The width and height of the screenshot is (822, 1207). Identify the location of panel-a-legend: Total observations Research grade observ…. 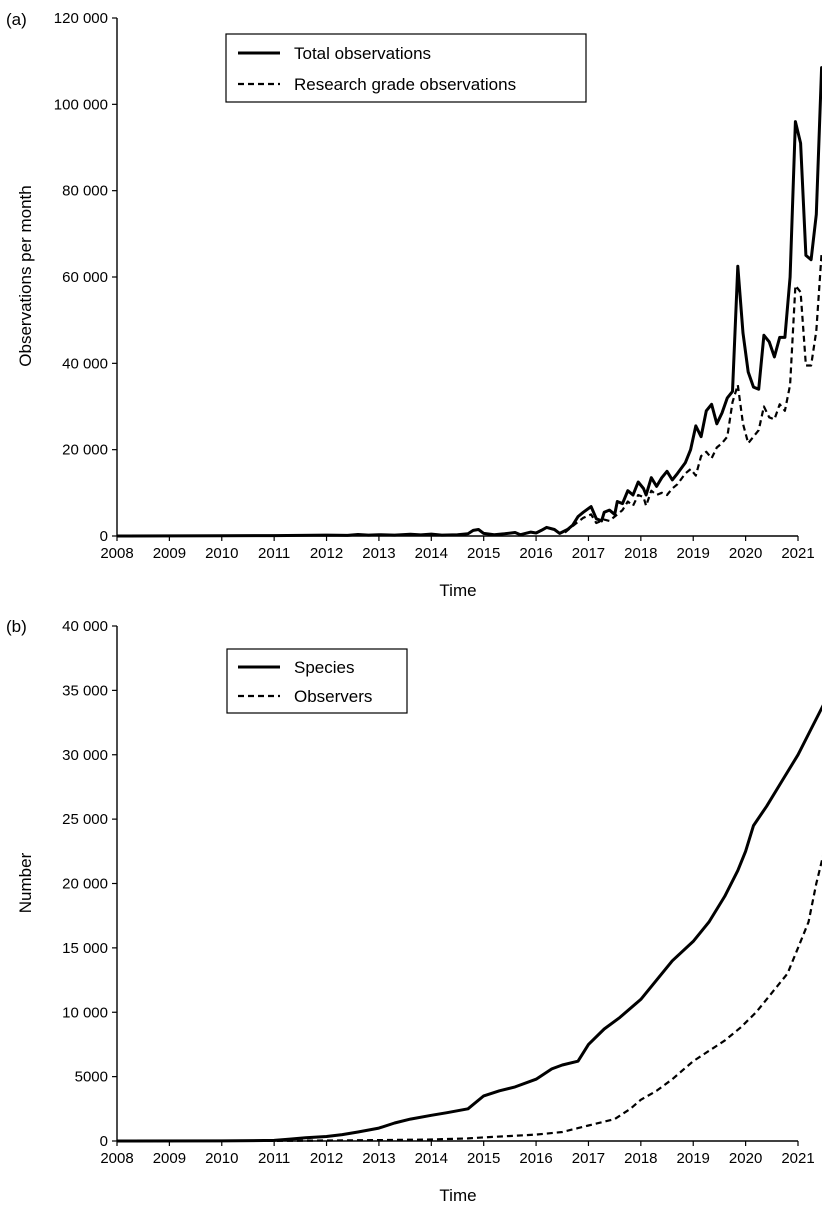
(406, 68).